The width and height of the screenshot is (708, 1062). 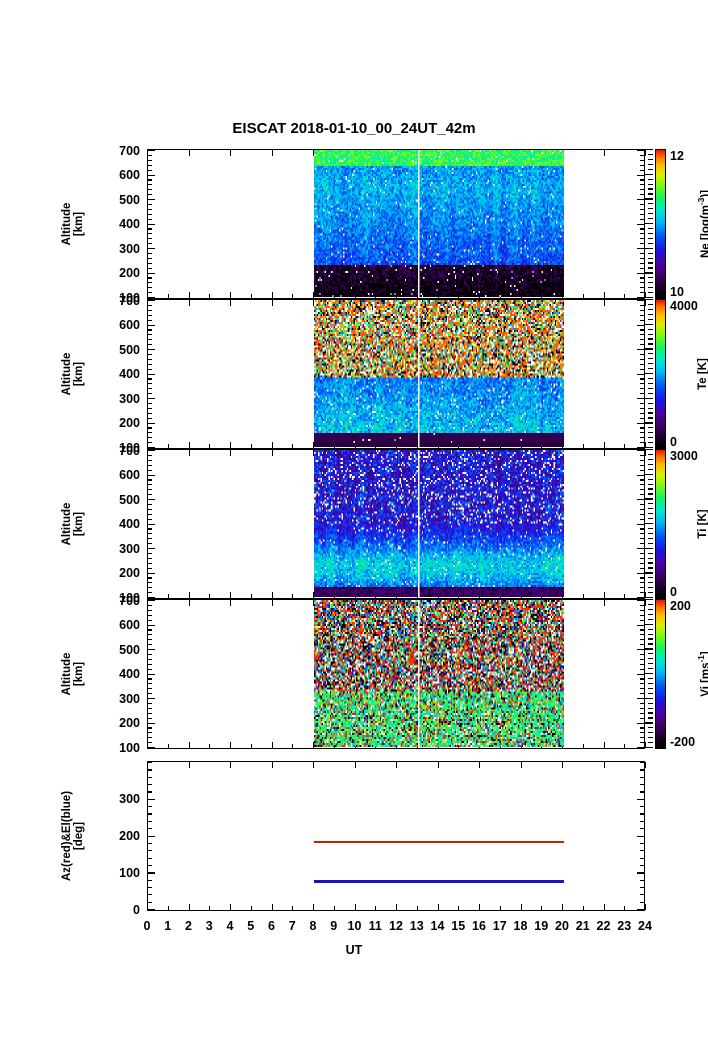 I want to click on y-tick-label: 700, so click(x=129, y=600).